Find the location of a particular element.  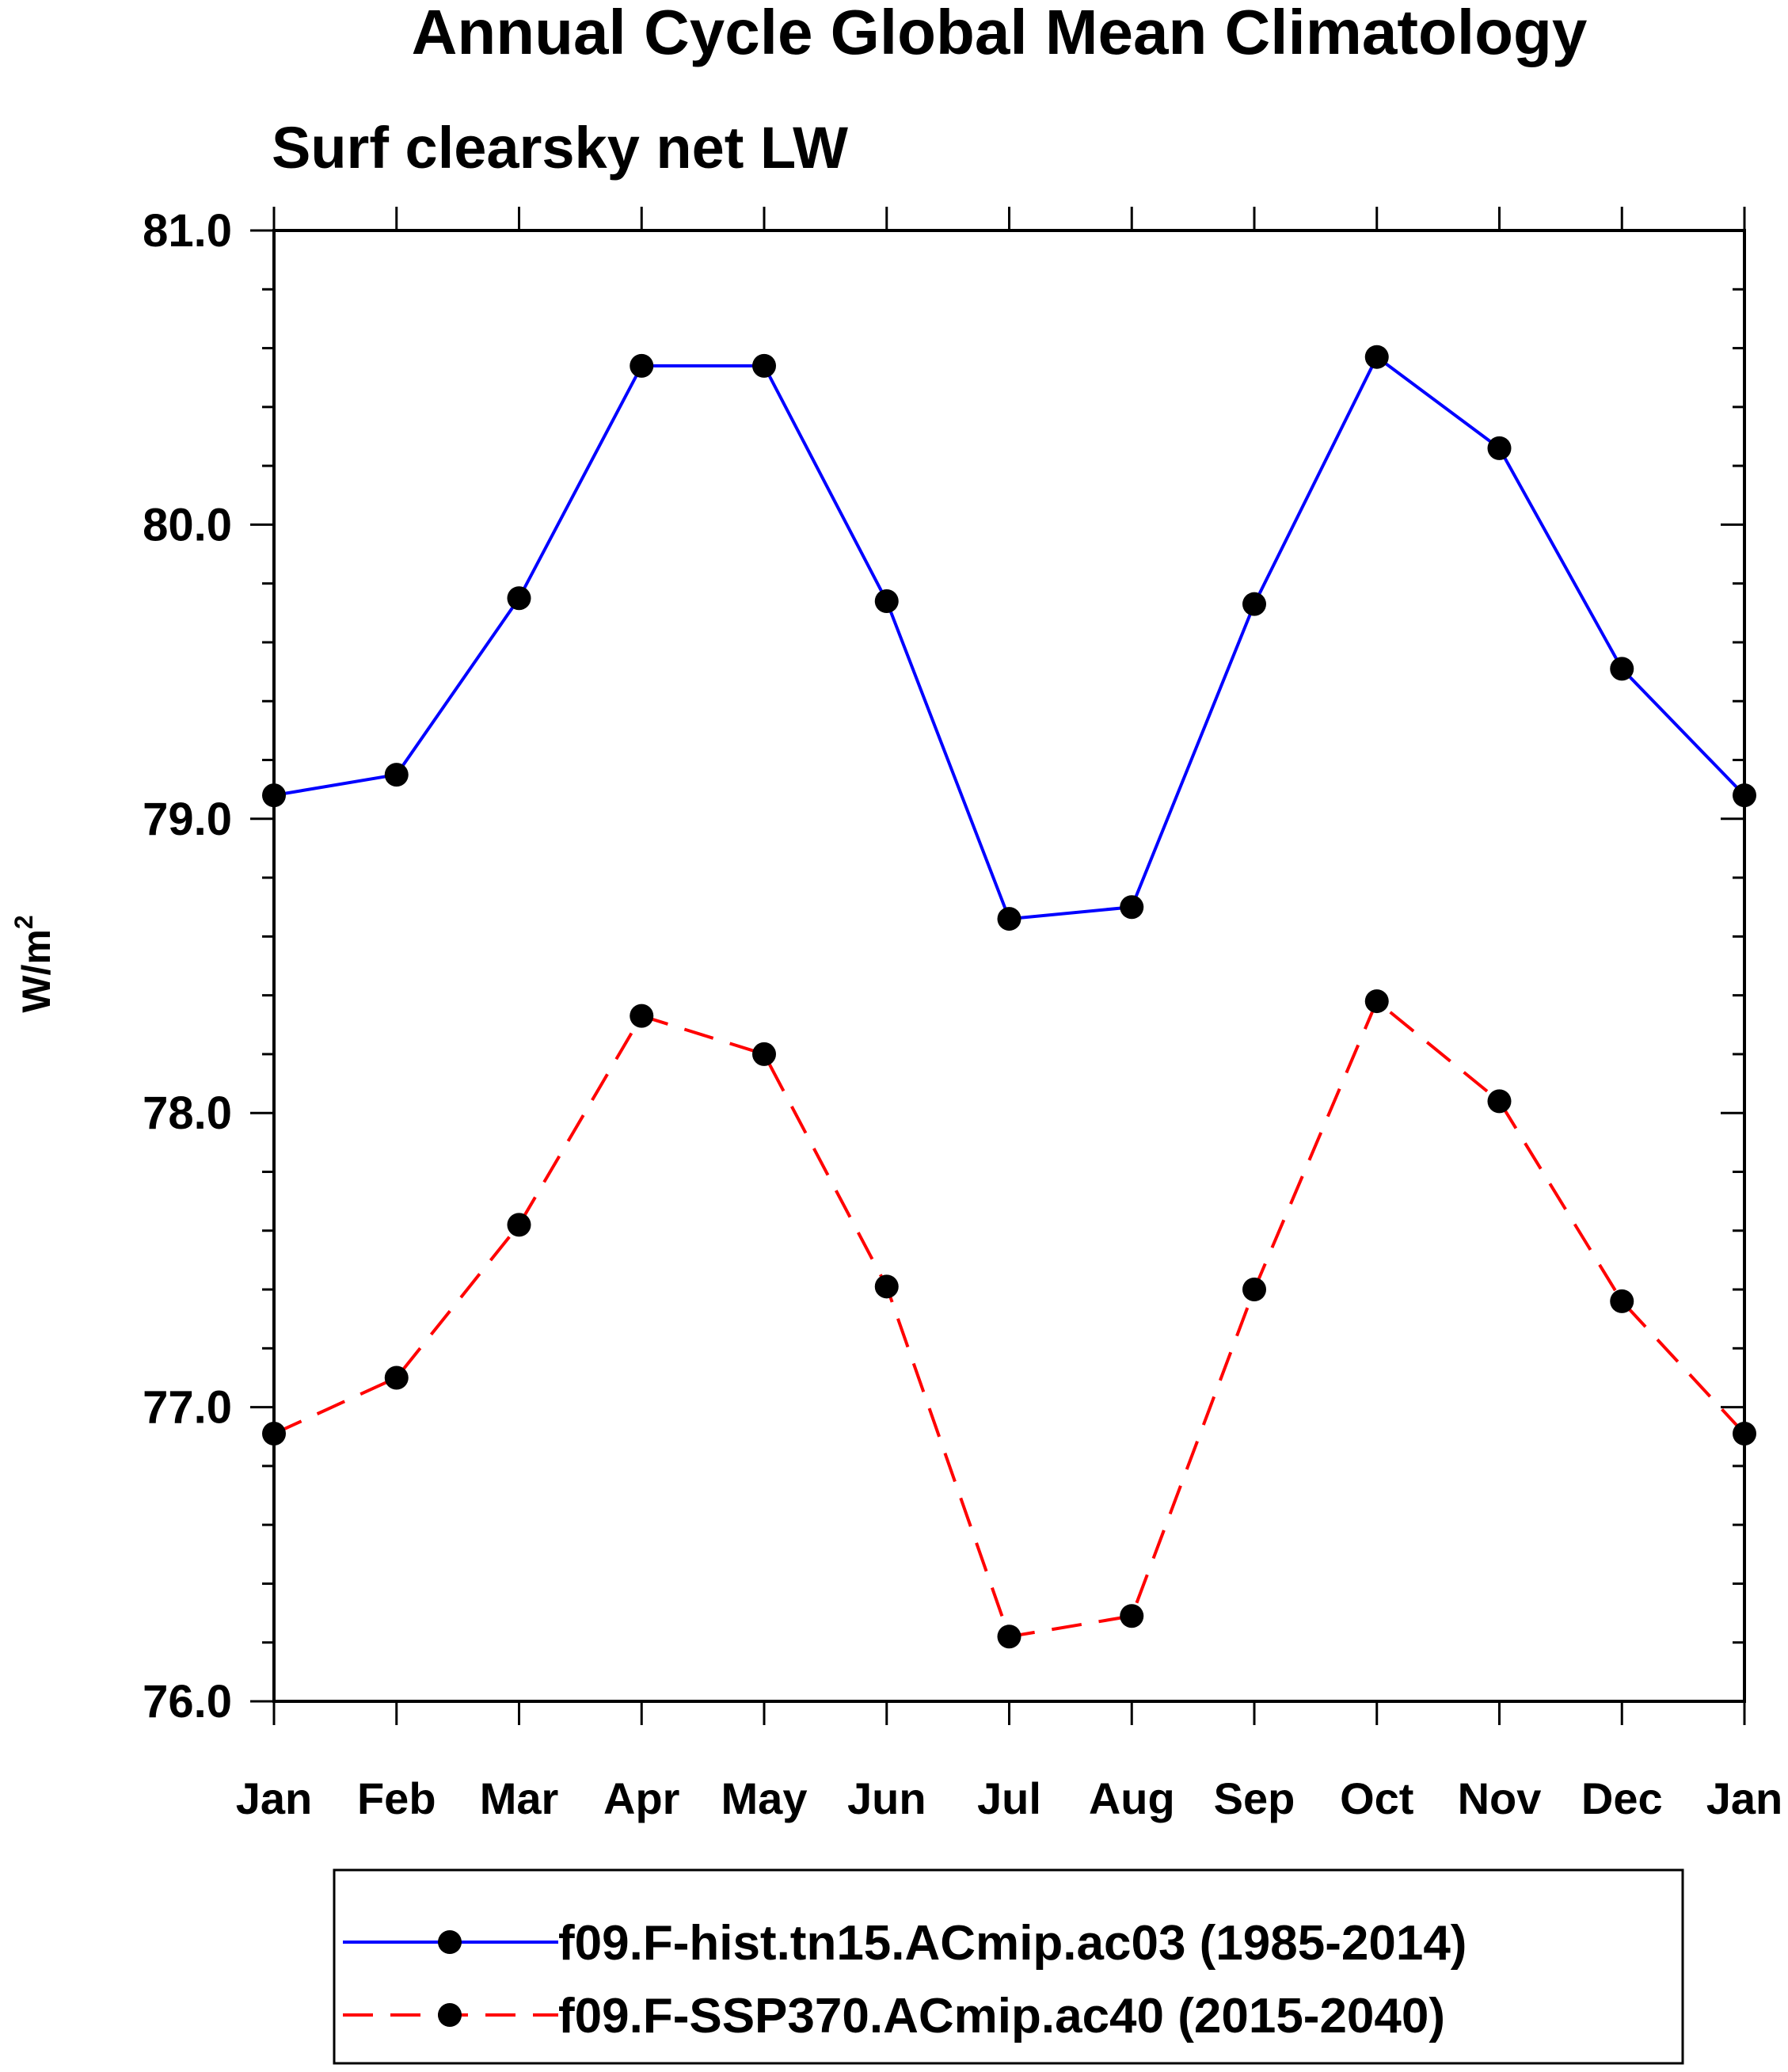

legend-label-2: f09.F-SSP370.ACmip.ac40 (2015-2040) is located at coordinates (1002, 2016).